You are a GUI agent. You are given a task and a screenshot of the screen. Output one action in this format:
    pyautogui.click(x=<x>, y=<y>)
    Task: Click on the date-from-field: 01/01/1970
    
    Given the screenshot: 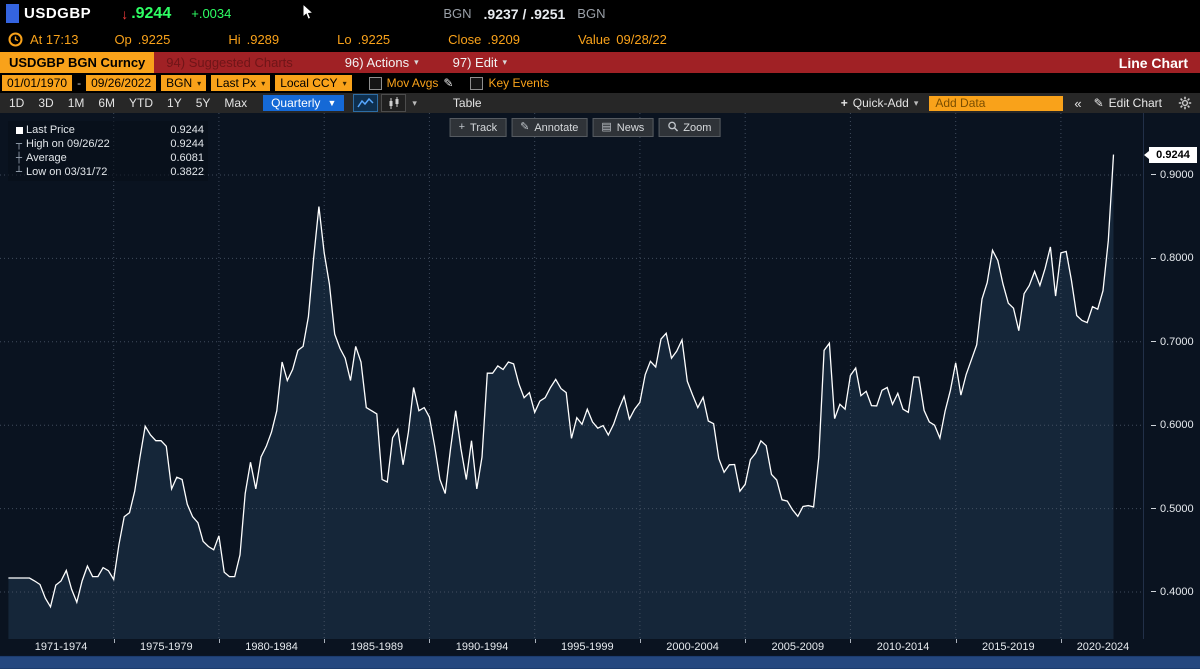 What is the action you would take?
    pyautogui.click(x=37, y=83)
    